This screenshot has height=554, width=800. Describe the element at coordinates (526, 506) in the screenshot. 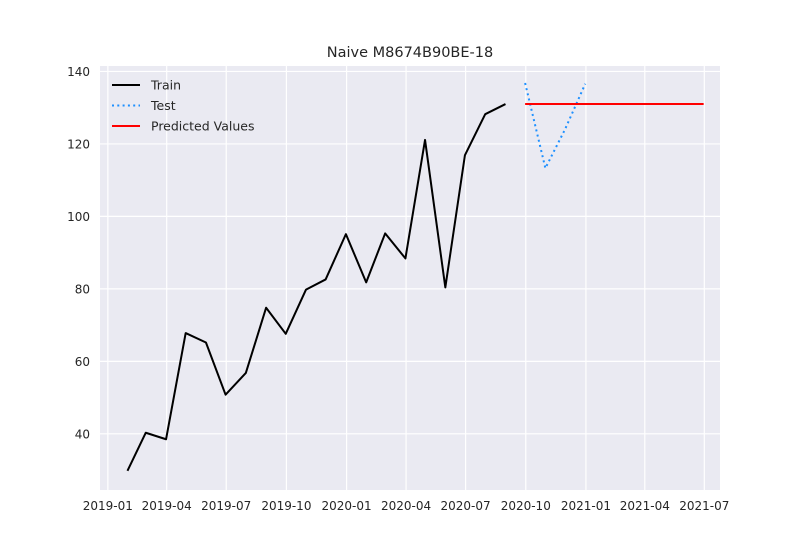

I see `x-tick-label: 2020-10` at that location.